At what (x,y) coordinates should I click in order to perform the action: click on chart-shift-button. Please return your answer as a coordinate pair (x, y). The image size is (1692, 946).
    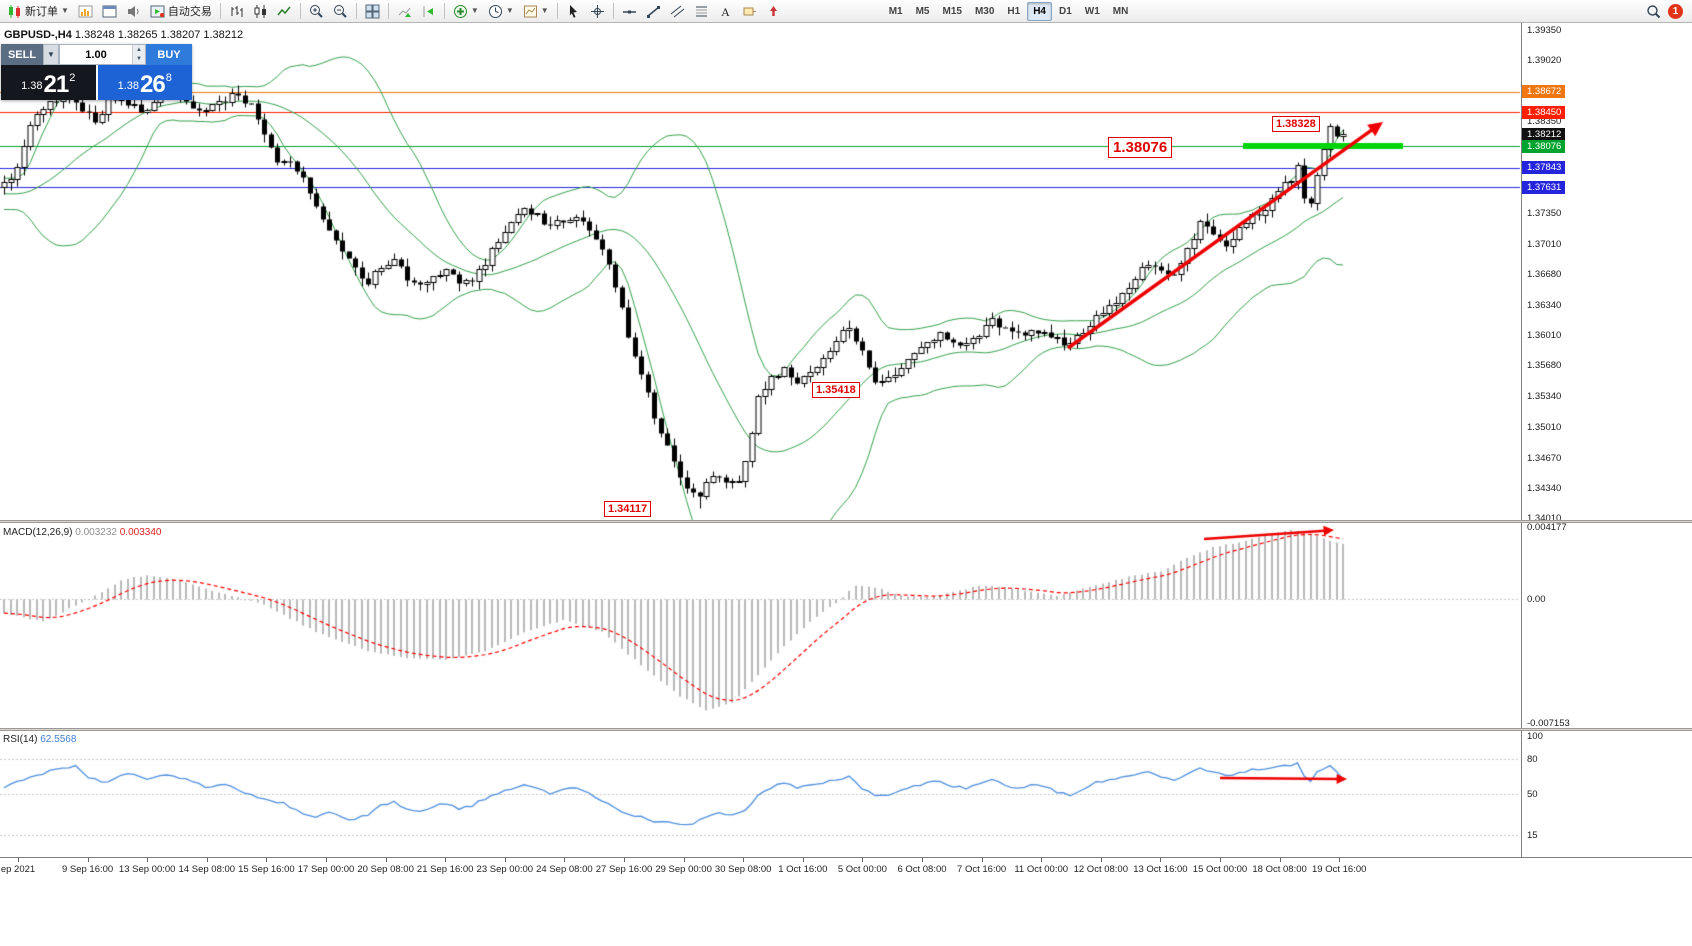
    Looking at the image, I should click on (428, 11).